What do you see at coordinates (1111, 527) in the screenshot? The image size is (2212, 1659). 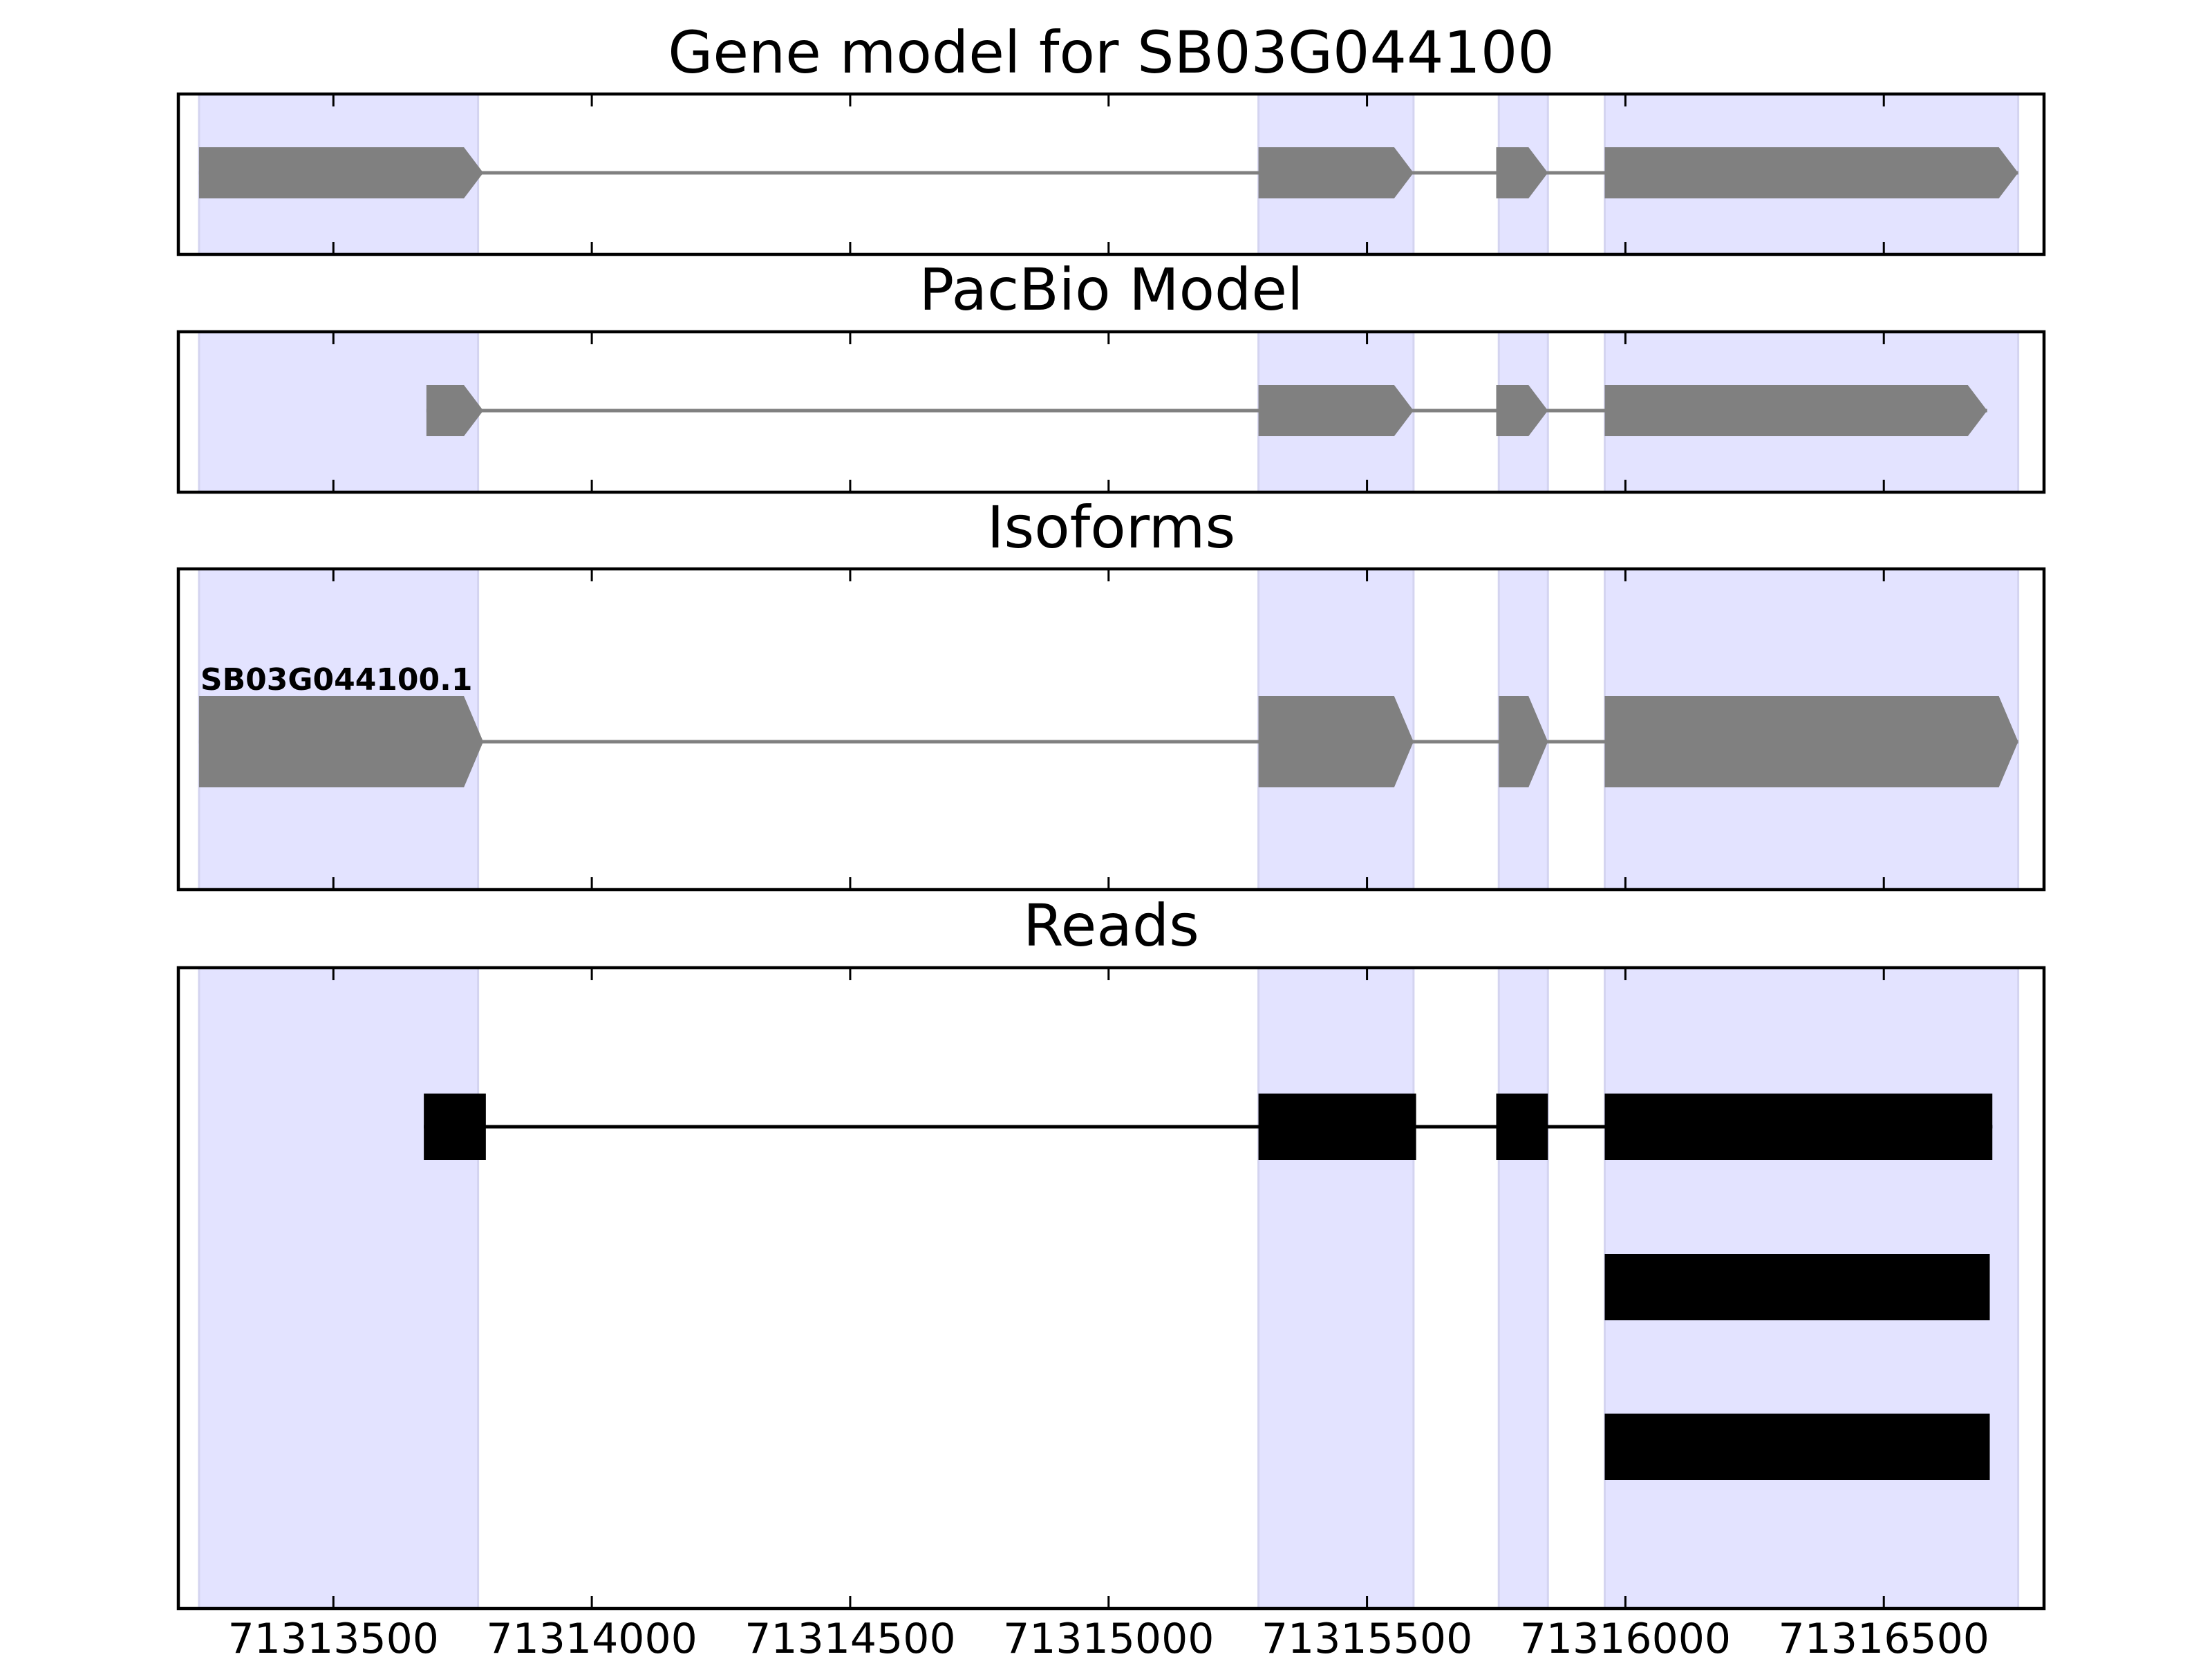 I see `isoforms-title: Isoforms` at bounding box center [1111, 527].